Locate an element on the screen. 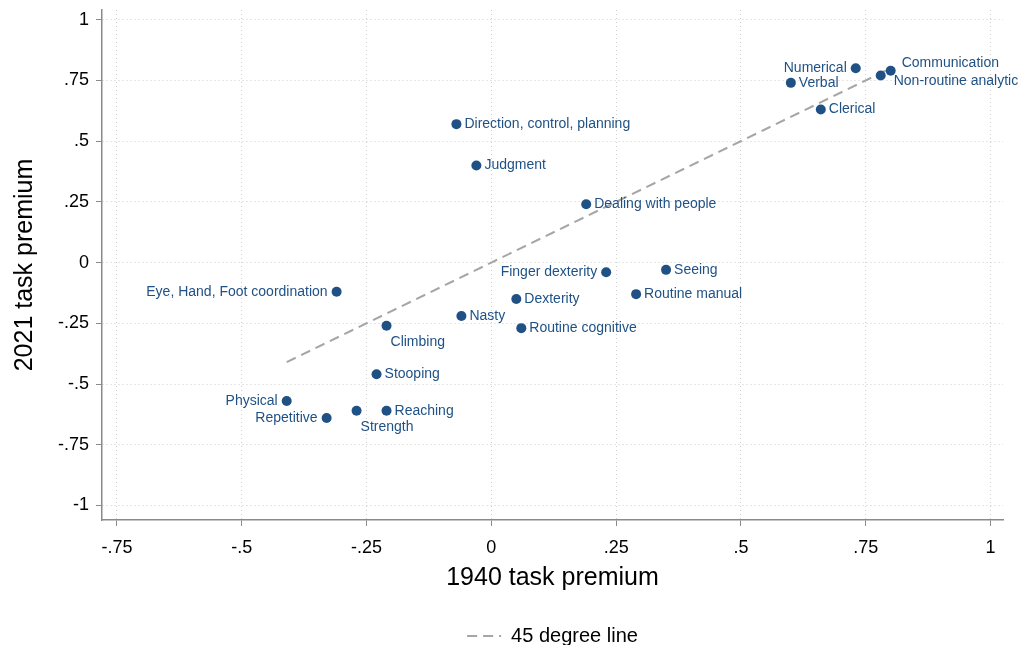  data-label: Routine manual is located at coordinates (693, 293).